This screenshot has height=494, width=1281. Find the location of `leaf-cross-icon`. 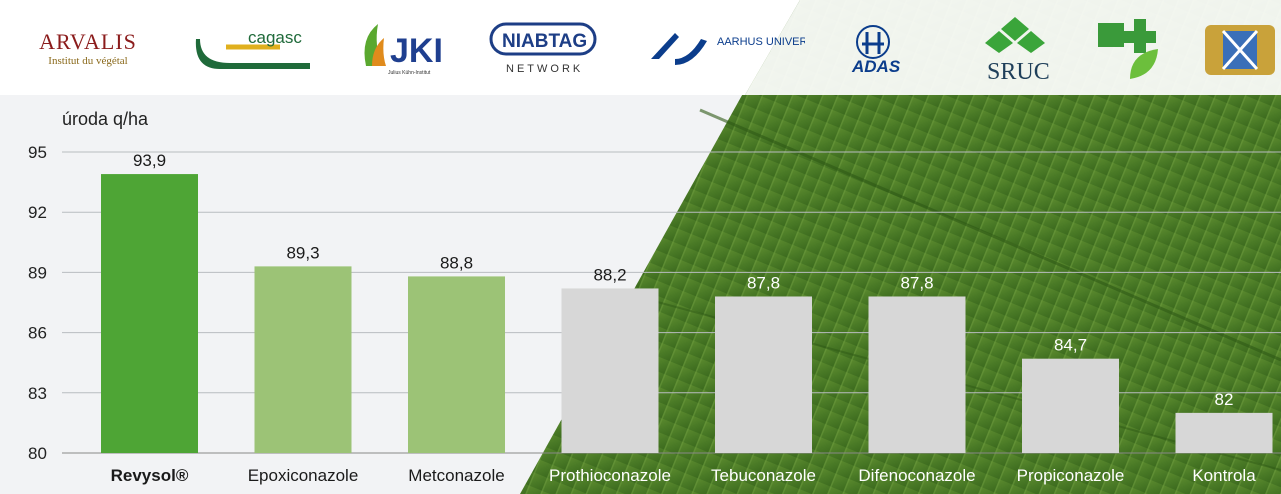

leaf-cross-icon is located at coordinates (1128, 49).